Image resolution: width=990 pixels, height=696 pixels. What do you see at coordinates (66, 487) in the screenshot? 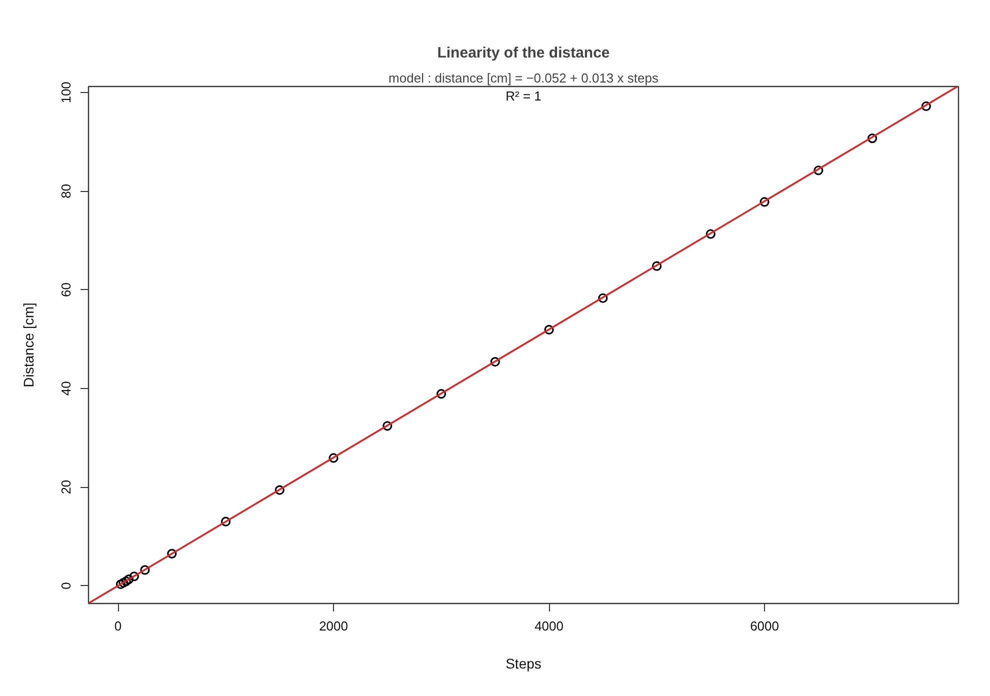
I see `y-tick-label: 20` at bounding box center [66, 487].